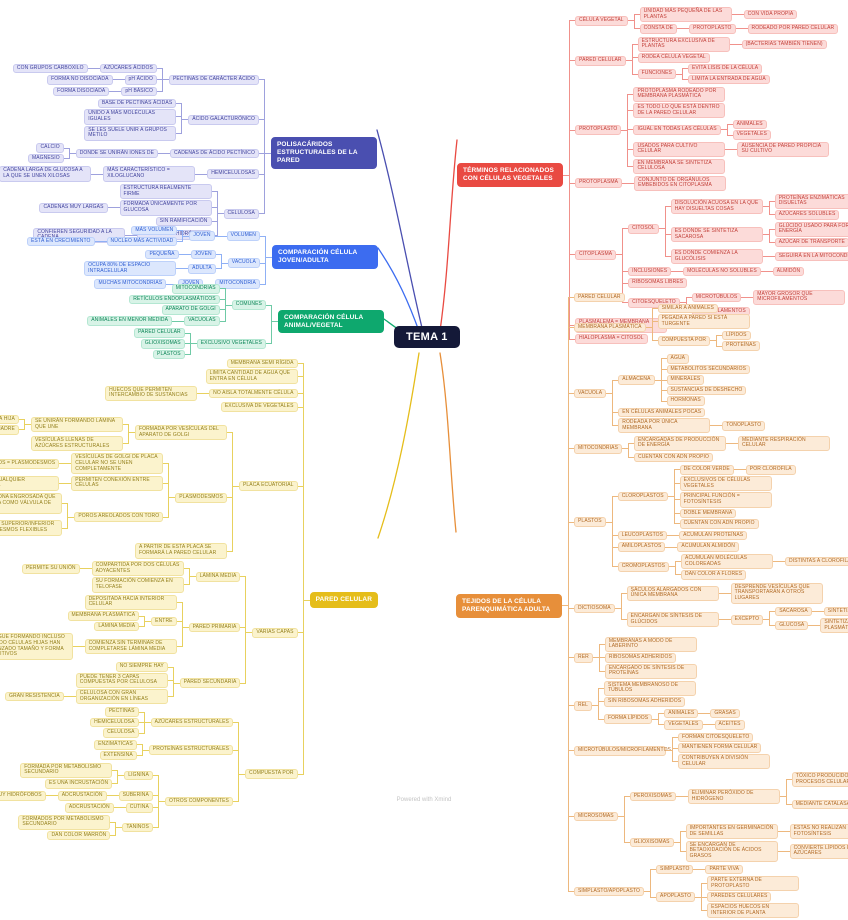 The width and height of the screenshot is (848, 920). What do you see at coordinates (716, 737) in the screenshot?
I see `topic-node: FORMAN CITOESQUELETO` at bounding box center [716, 737].